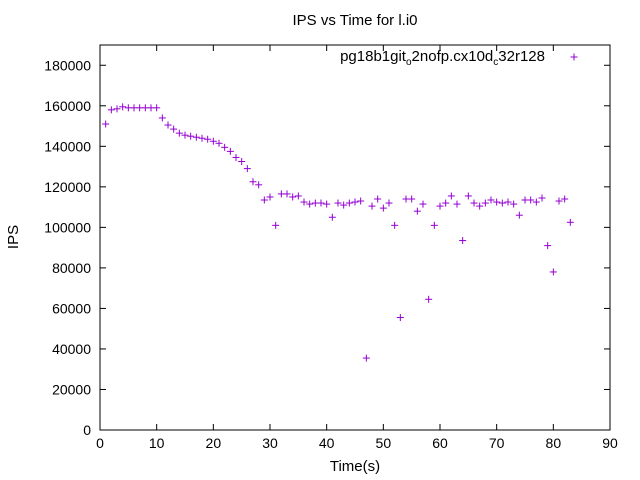 This screenshot has height=480, width=640. I want to click on y-tick-label: 80000, so click(71, 268).